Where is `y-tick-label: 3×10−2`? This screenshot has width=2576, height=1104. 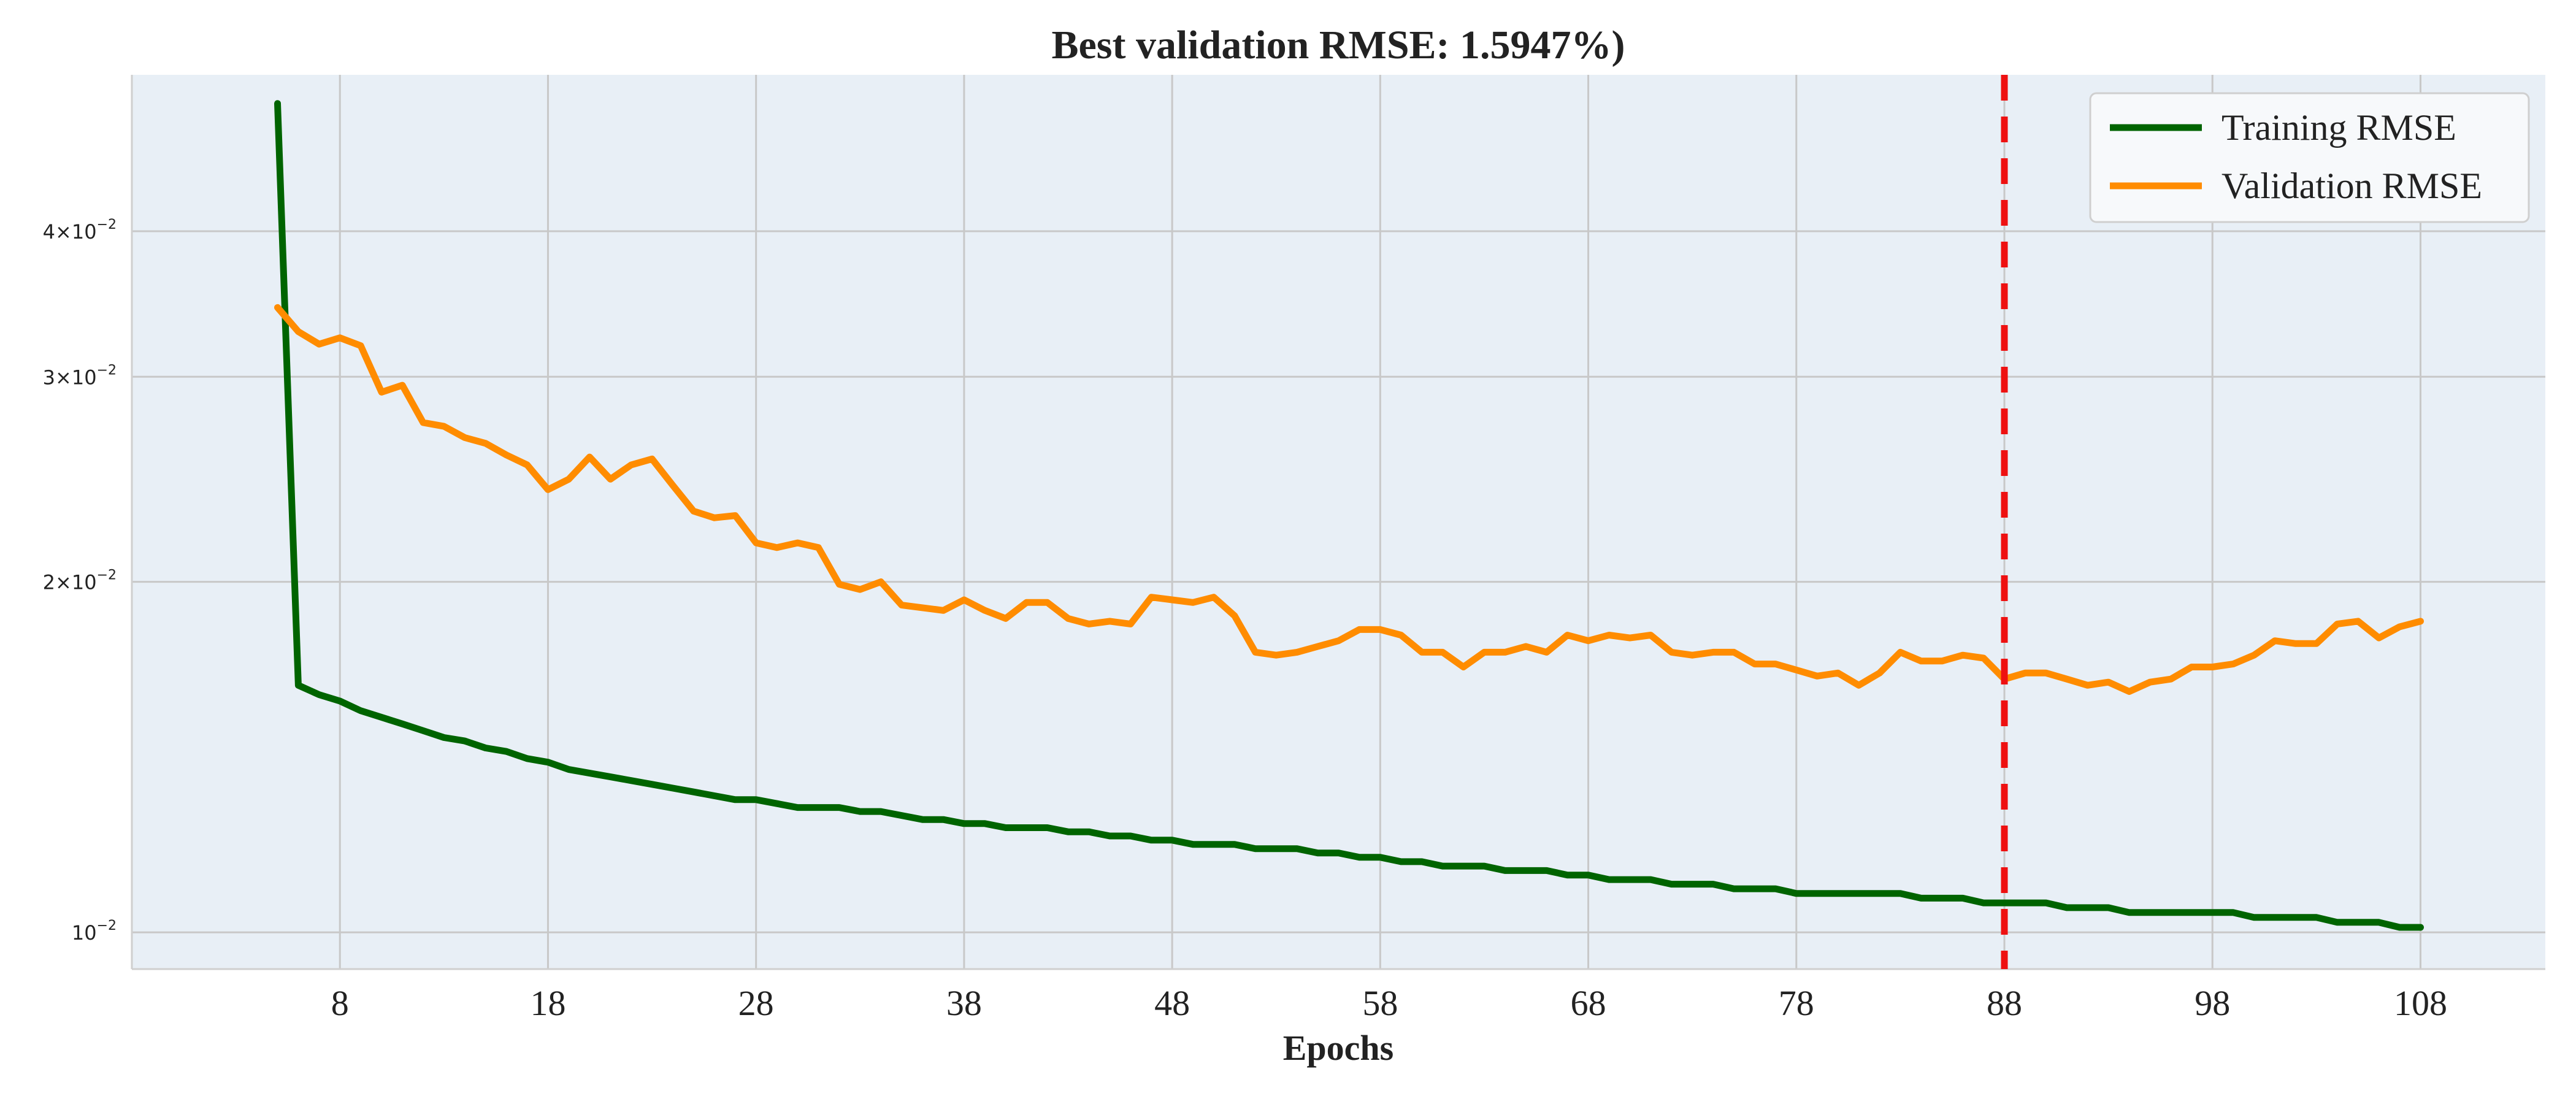
y-tick-label: 3×10−2 is located at coordinates (80, 375).